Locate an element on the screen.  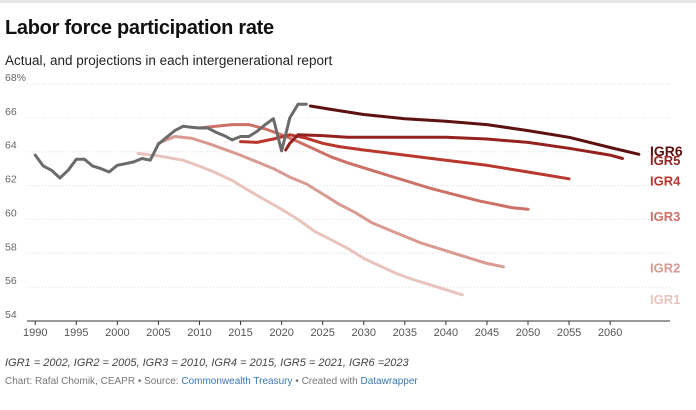
y-tick-label-54: 54 is located at coordinates (11, 315).